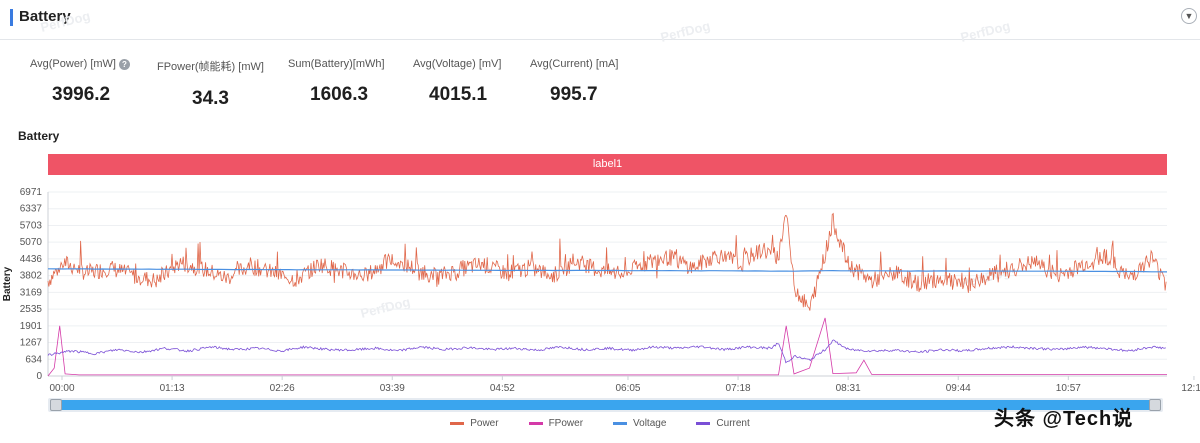 The width and height of the screenshot is (1200, 443). What do you see at coordinates (172, 388) in the screenshot?
I see `x-tick-label: 01:13` at bounding box center [172, 388].